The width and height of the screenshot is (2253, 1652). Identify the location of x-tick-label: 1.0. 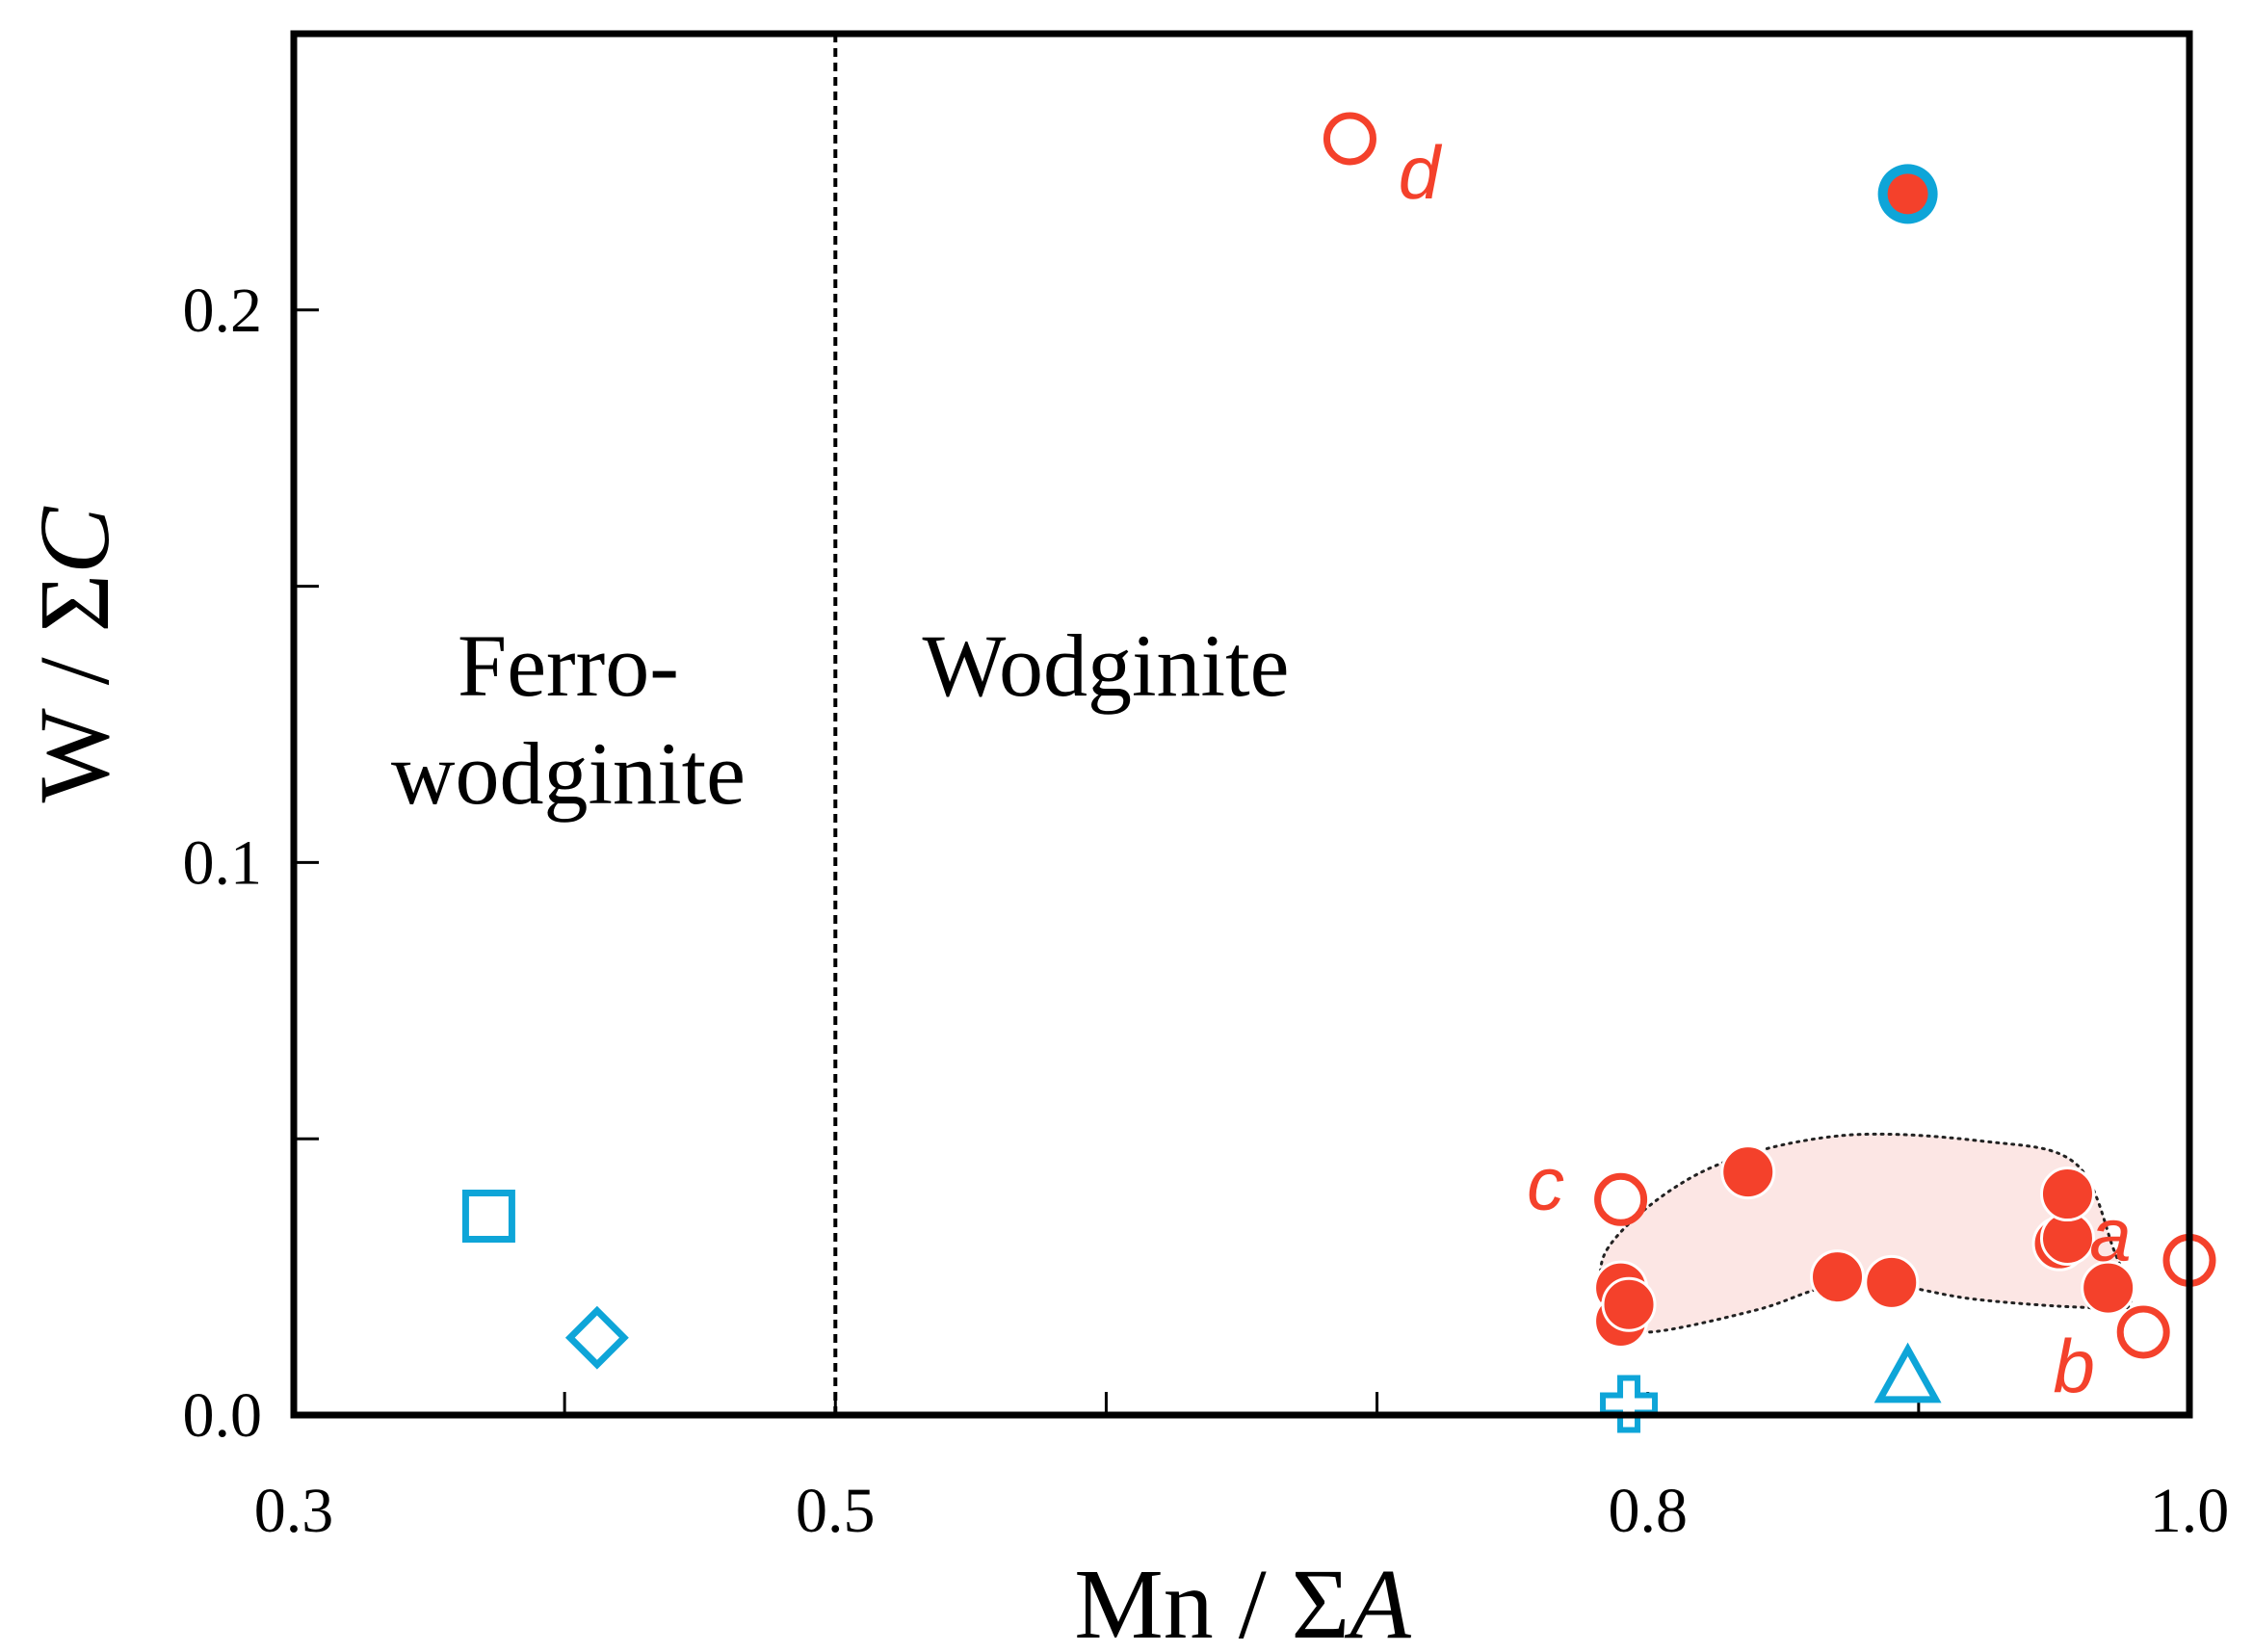
(2190, 1511).